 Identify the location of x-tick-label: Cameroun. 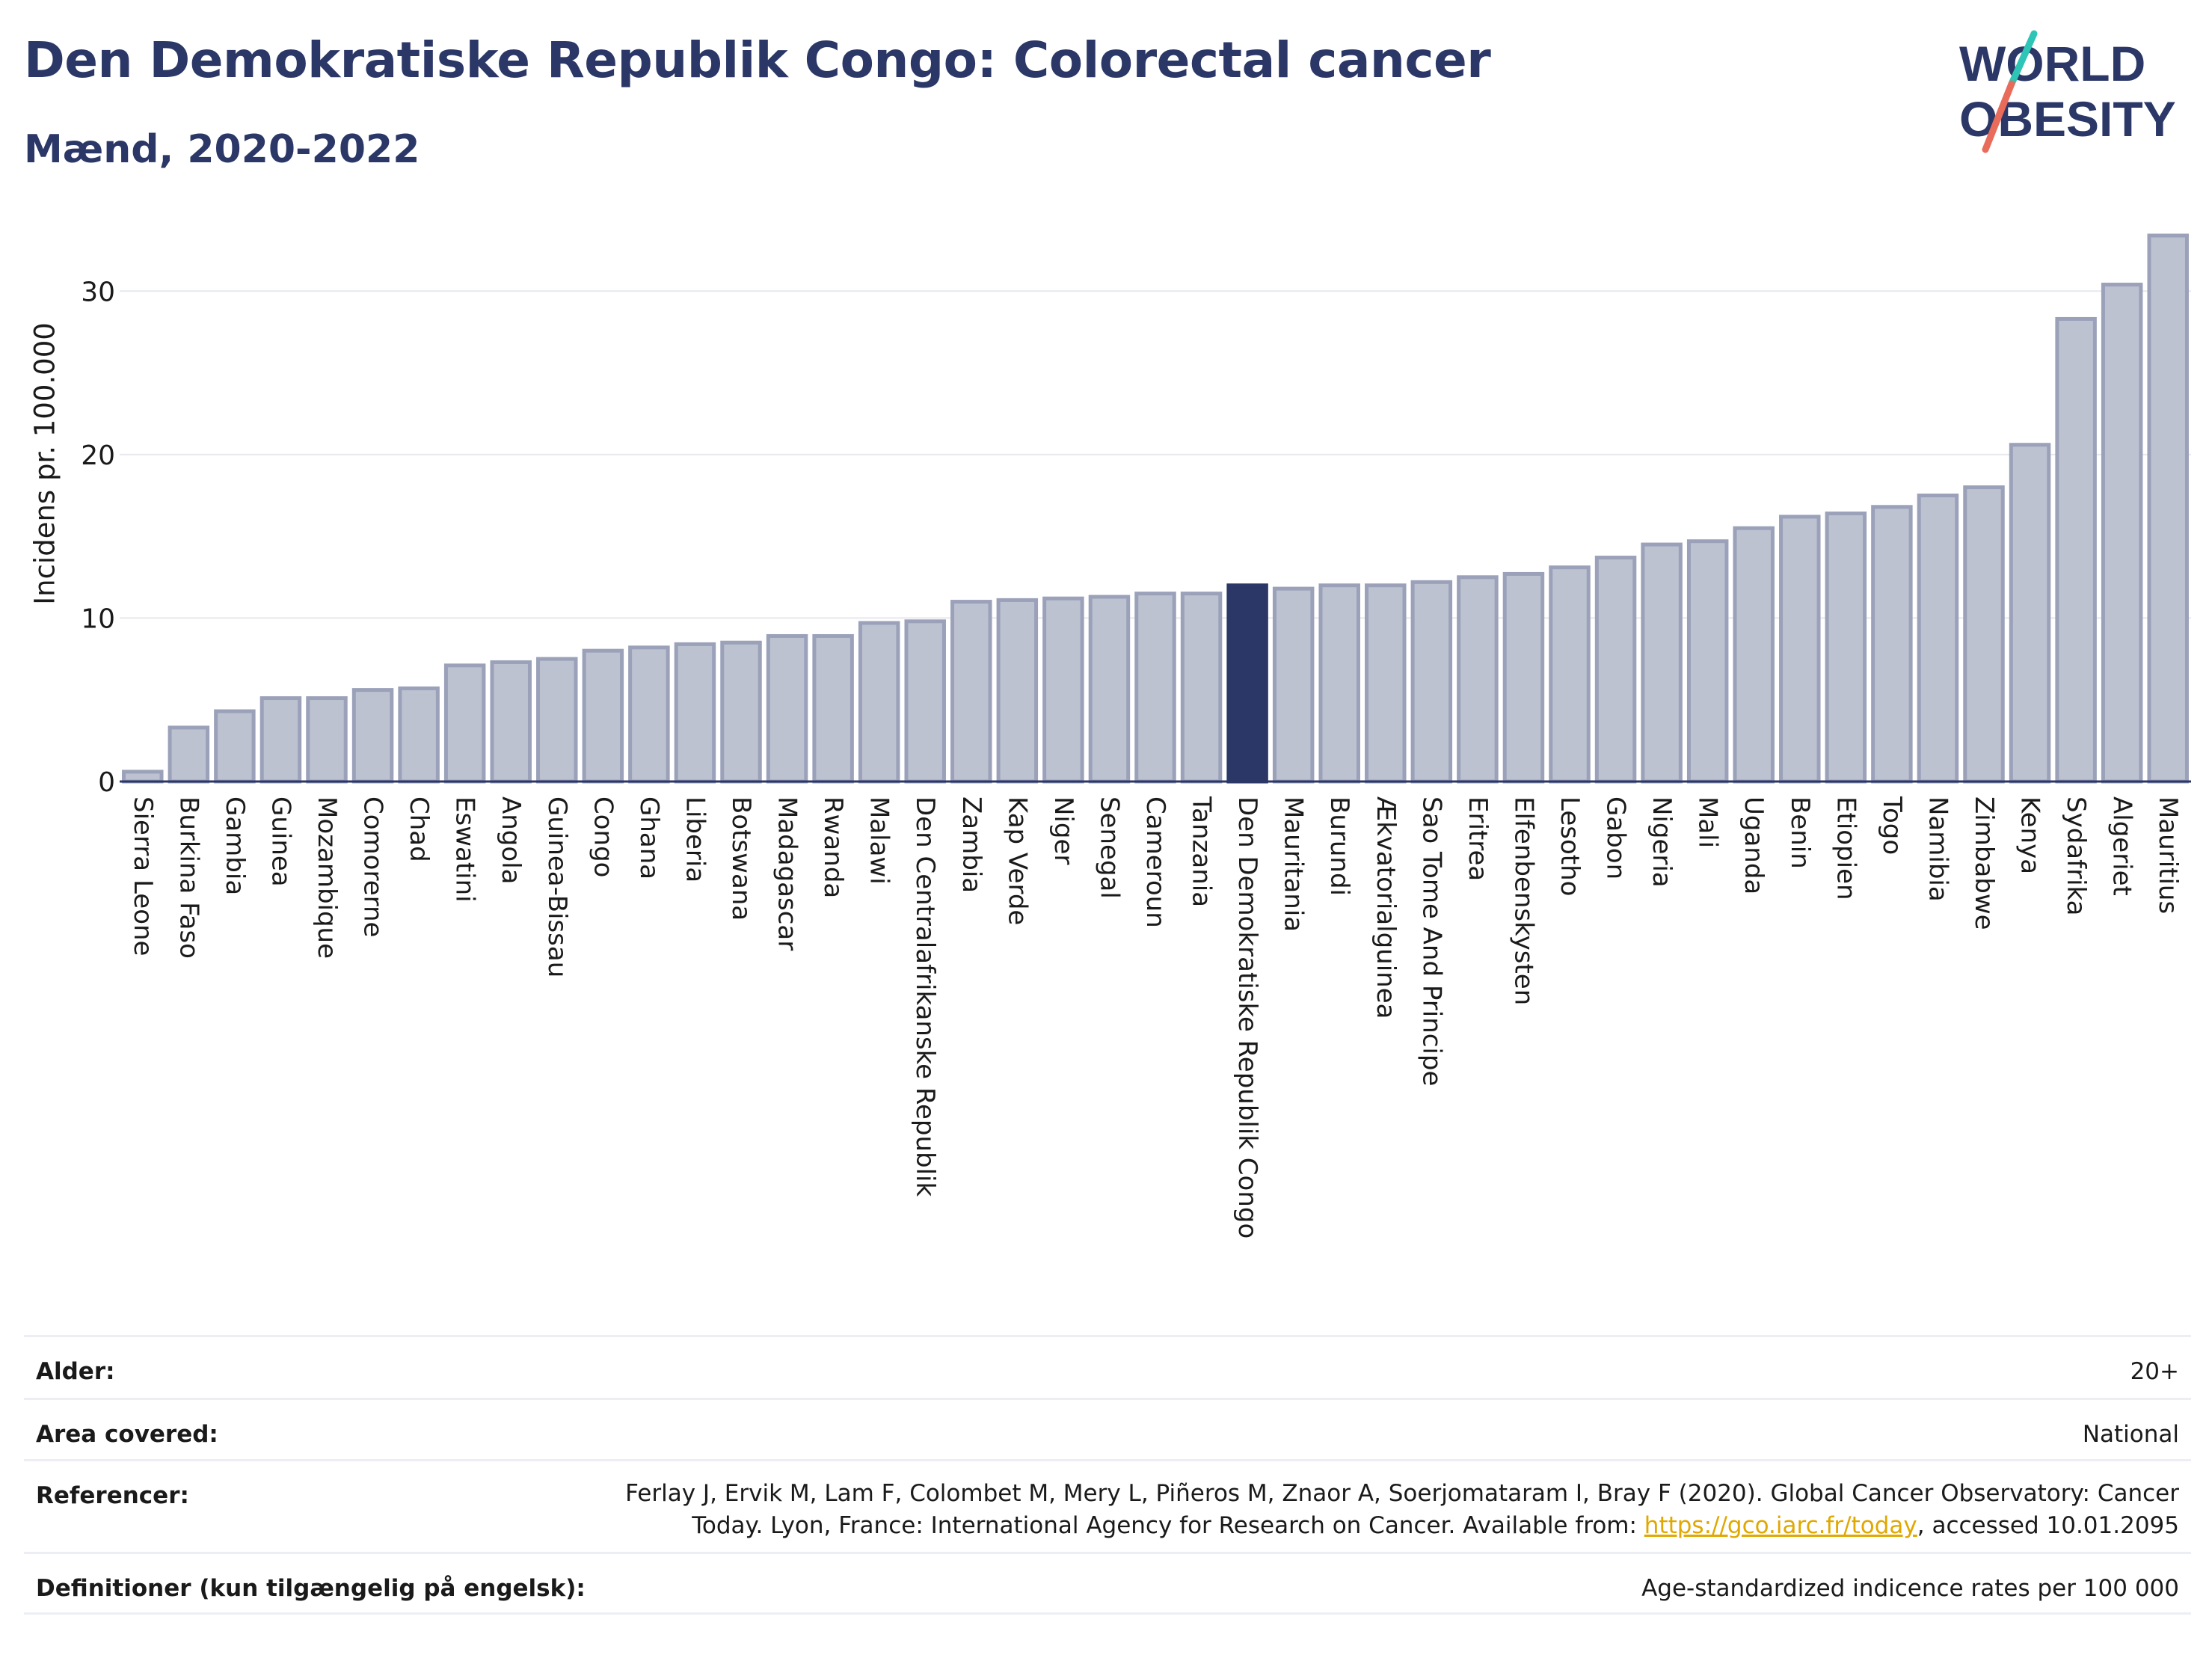
(1155, 862).